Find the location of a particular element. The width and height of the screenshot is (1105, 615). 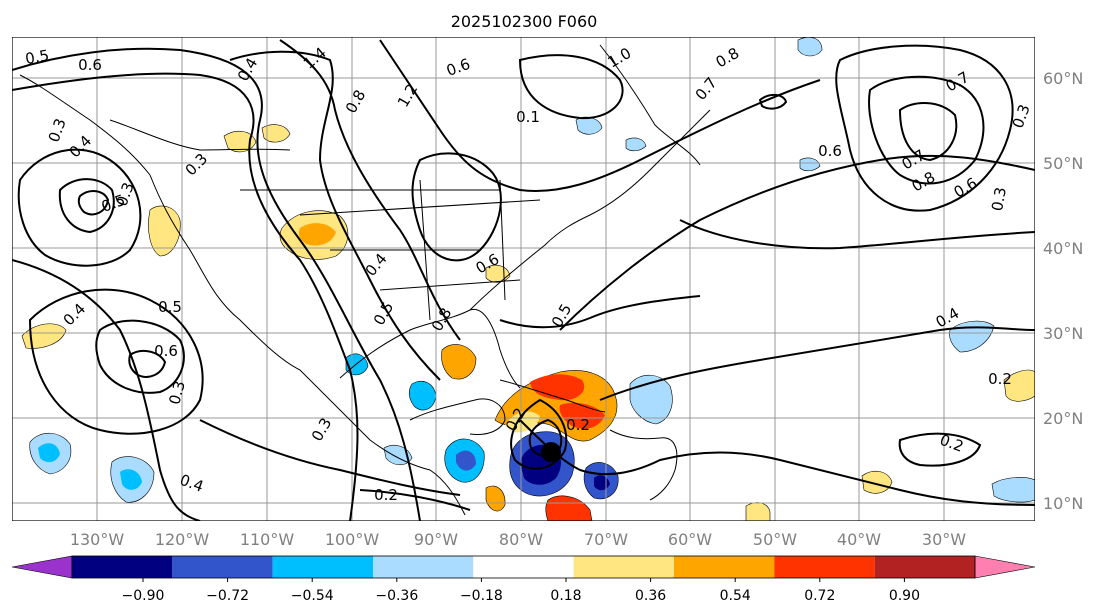

contour-label: 0.1 is located at coordinates (528, 117).